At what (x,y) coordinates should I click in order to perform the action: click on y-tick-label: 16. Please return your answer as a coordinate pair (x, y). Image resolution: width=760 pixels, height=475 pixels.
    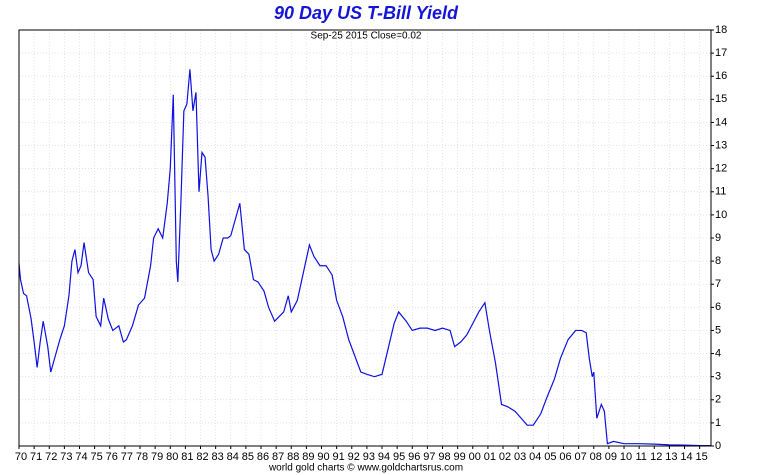
    Looking at the image, I should click on (721, 76).